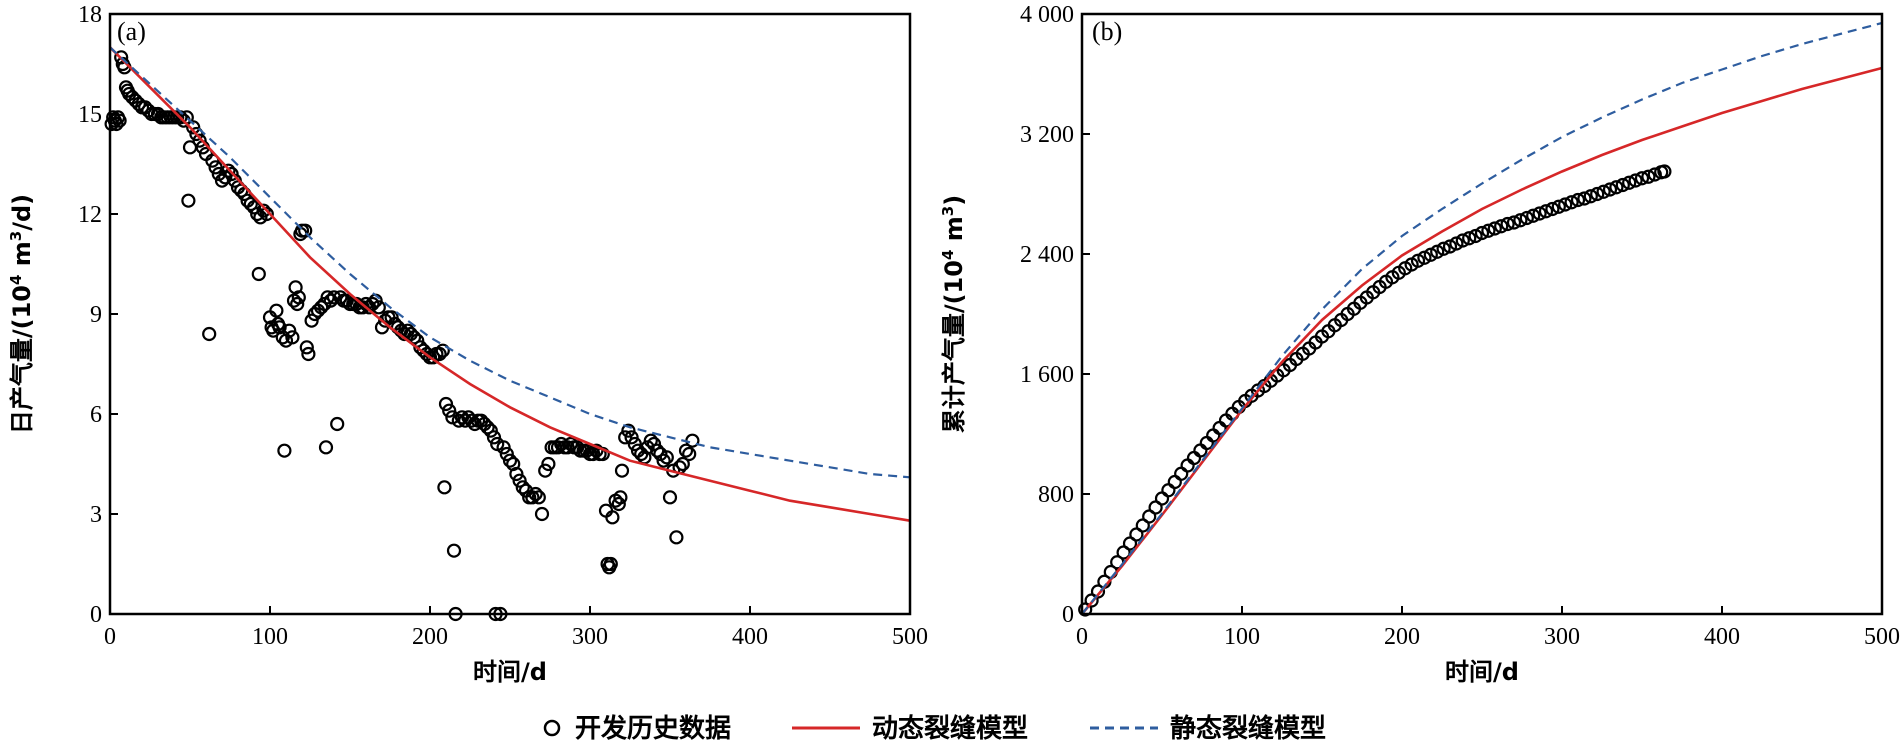 The image size is (1902, 749). What do you see at coordinates (1068, 615) in the screenshot?
I see `panel-b-ytick-label-0: 0` at bounding box center [1068, 615].